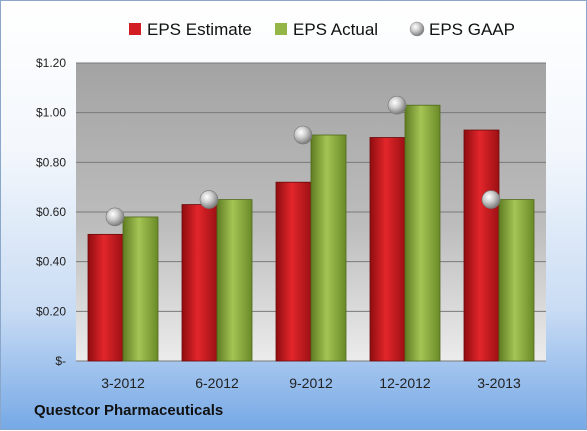 This screenshot has height=431, width=587. I want to click on y-tick-label: $0.80, so click(51, 162).